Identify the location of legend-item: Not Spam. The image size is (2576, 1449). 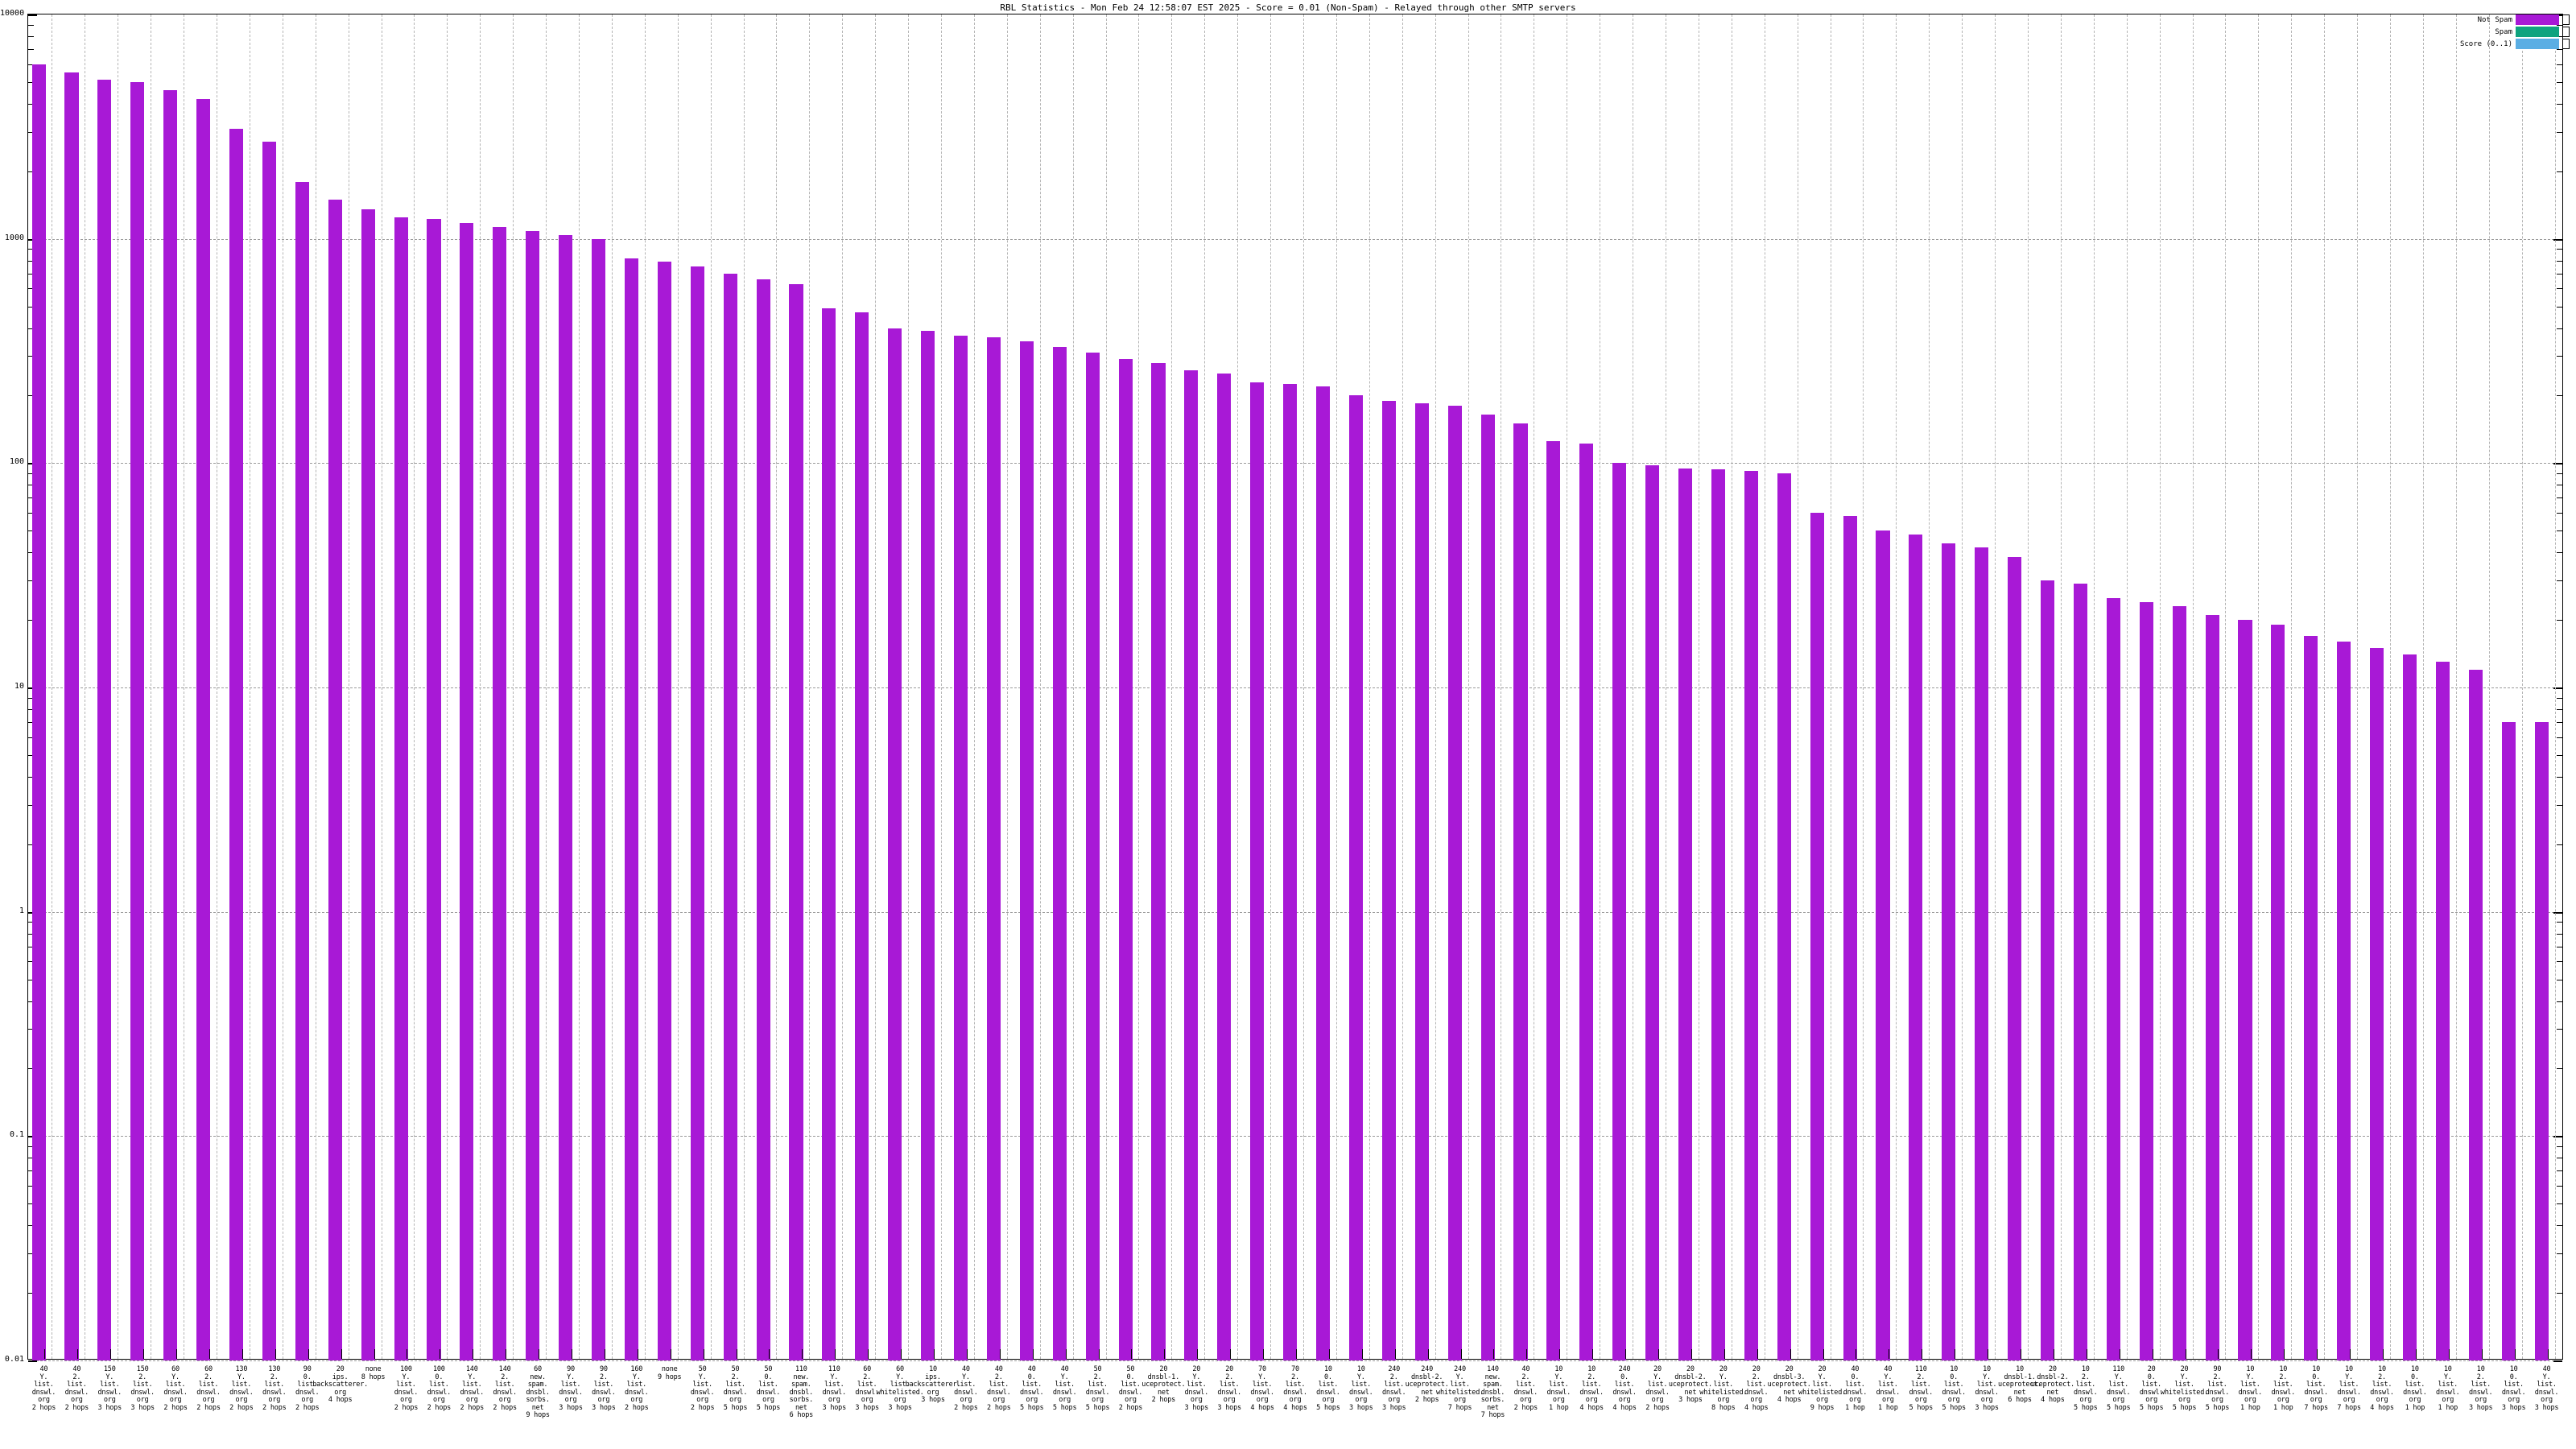
(2524, 19).